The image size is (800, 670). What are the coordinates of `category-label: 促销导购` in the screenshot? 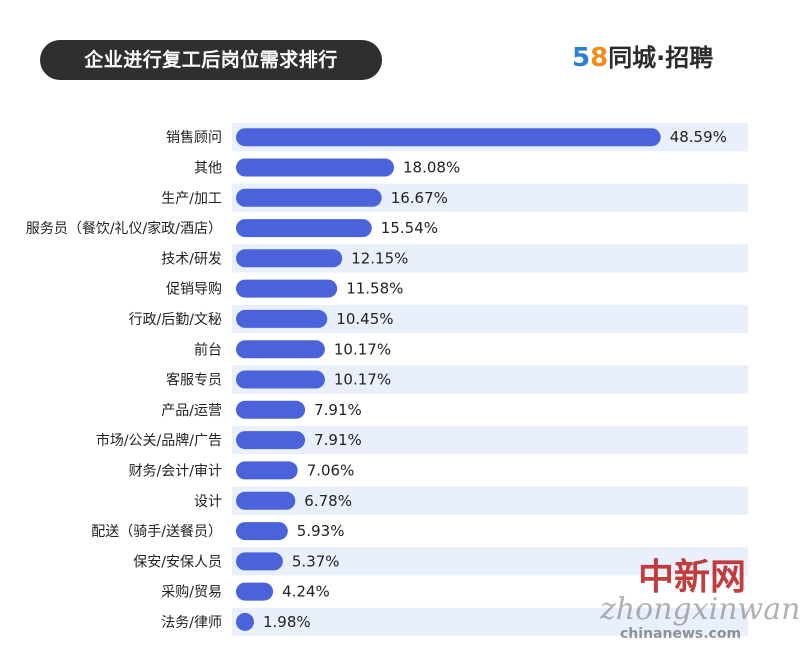 It's located at (194, 290).